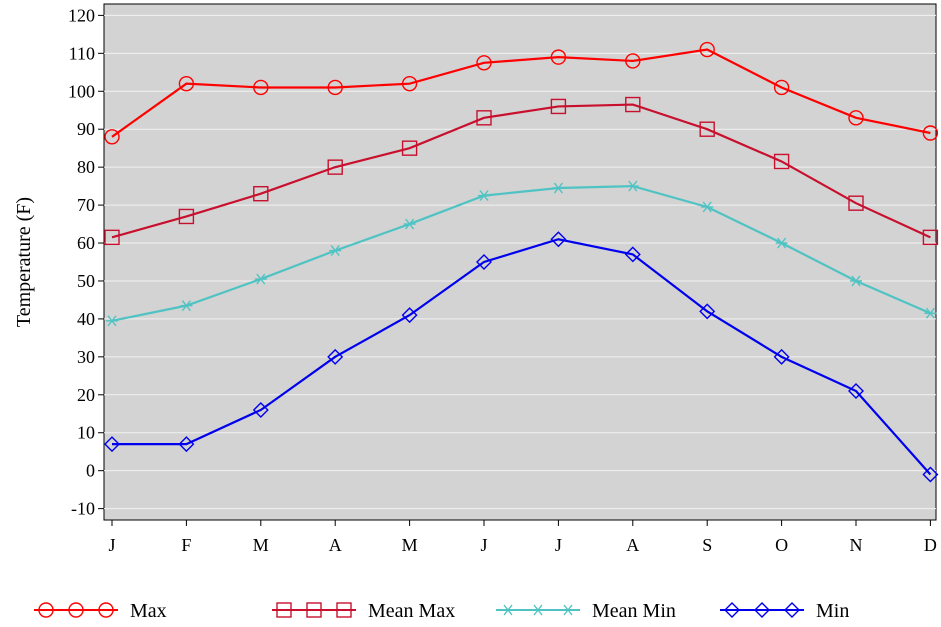 The image size is (941, 627). I want to click on legend-label: Min, so click(832, 611).